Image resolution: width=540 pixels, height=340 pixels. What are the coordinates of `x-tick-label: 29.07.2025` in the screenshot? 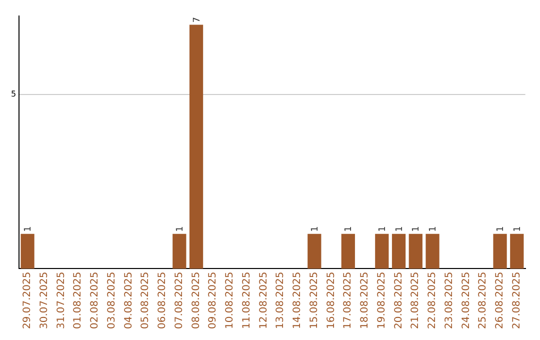 It's located at (28, 301).